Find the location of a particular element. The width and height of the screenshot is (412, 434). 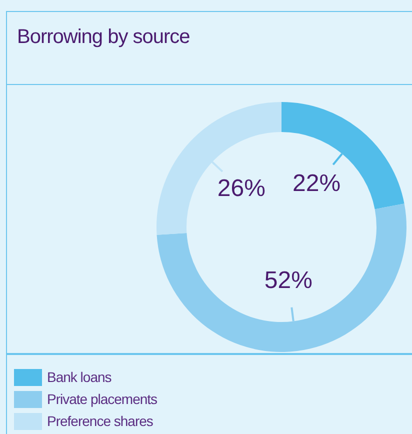

legend-label: Bank loans is located at coordinates (79, 377).